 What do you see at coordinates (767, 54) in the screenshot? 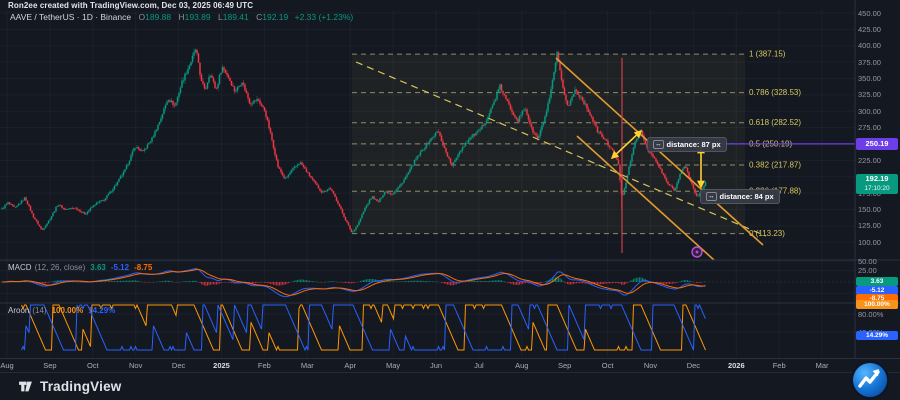
I see `fib-level-label: 1 (387.15)` at bounding box center [767, 54].